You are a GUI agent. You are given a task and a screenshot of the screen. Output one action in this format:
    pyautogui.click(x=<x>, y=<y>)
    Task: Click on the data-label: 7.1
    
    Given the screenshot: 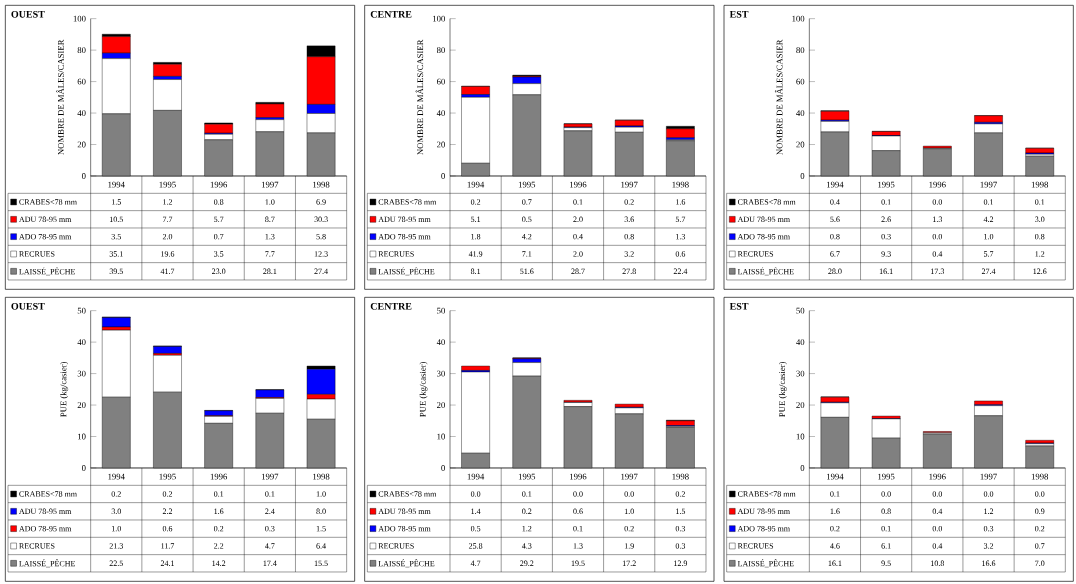 What is the action you would take?
    pyautogui.click(x=527, y=254)
    